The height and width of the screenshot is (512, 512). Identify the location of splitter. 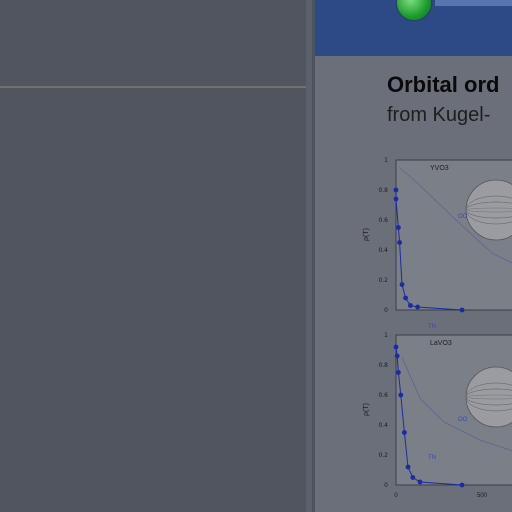
(309, 256).